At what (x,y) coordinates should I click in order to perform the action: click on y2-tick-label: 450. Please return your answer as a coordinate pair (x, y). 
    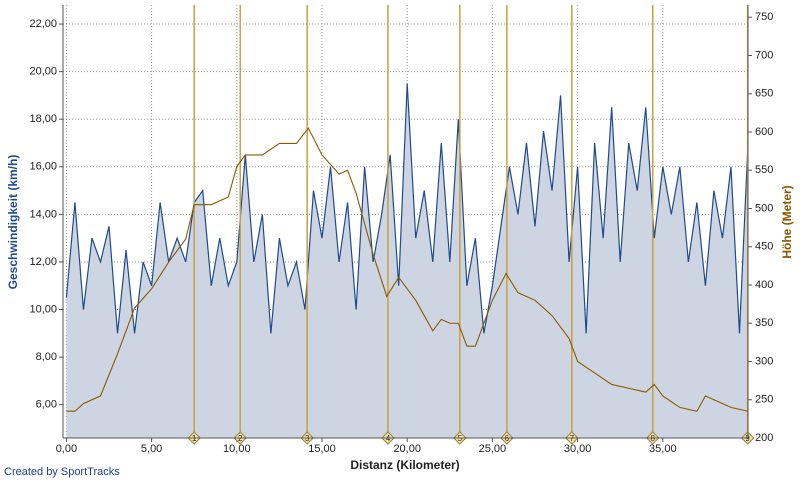
    Looking at the image, I should click on (764, 247).